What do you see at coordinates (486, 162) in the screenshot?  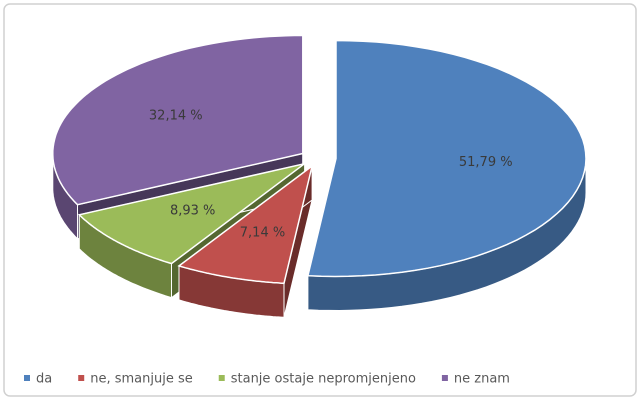 I see `data-label: 51,79 %` at bounding box center [486, 162].